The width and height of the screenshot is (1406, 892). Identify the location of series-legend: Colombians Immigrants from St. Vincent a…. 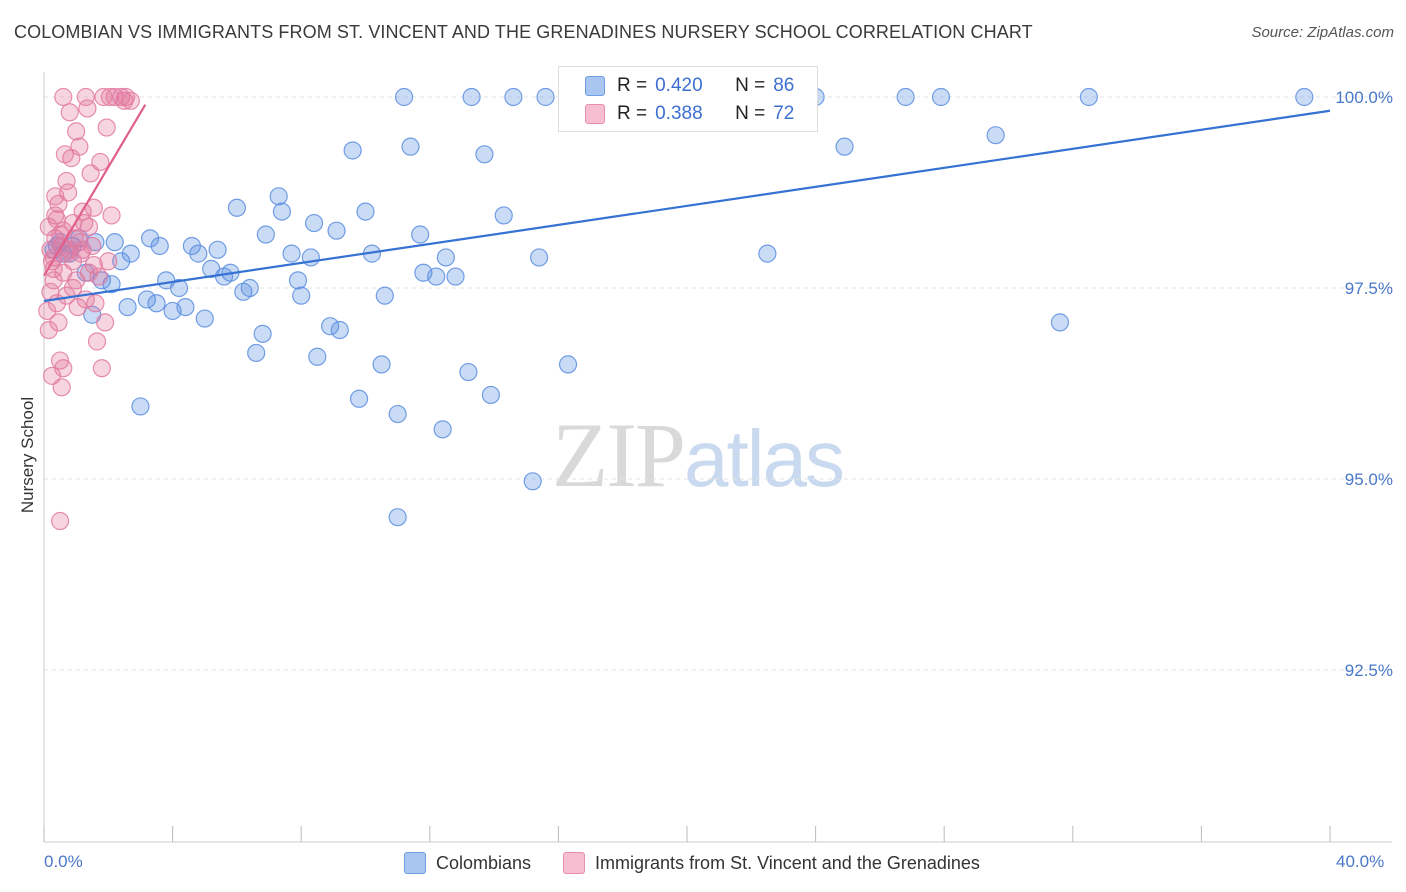
(708, 863).